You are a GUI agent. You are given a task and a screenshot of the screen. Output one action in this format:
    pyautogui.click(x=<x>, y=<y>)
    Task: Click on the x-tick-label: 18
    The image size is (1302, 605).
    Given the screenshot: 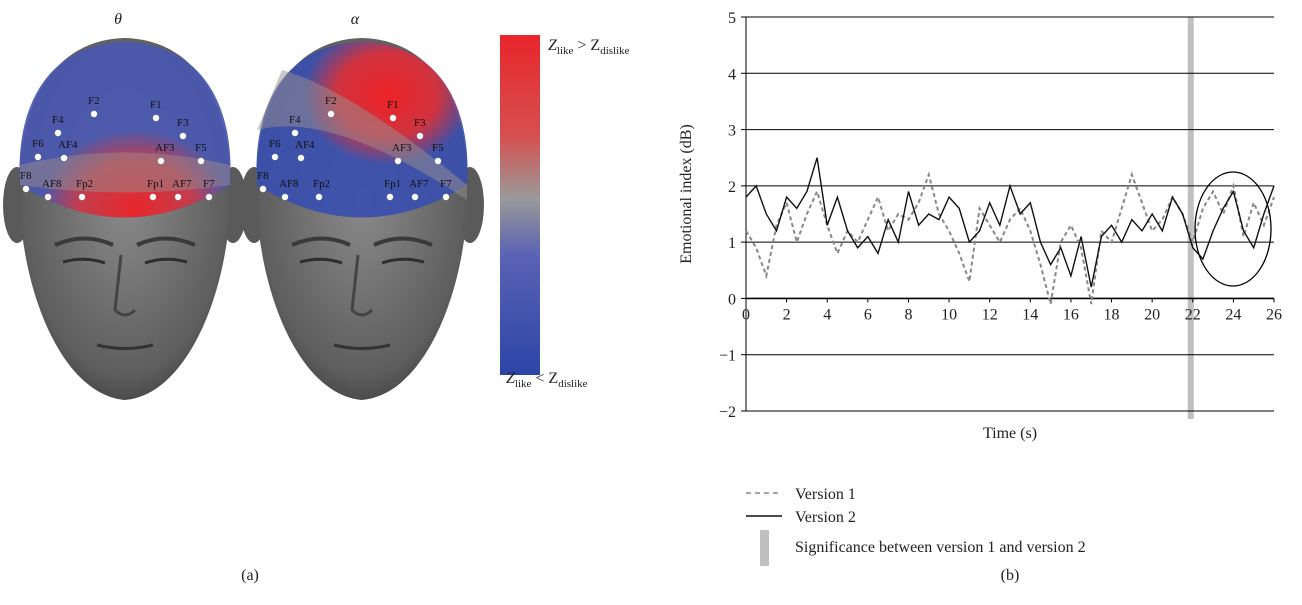 What is the action you would take?
    pyautogui.click(x=1112, y=314)
    